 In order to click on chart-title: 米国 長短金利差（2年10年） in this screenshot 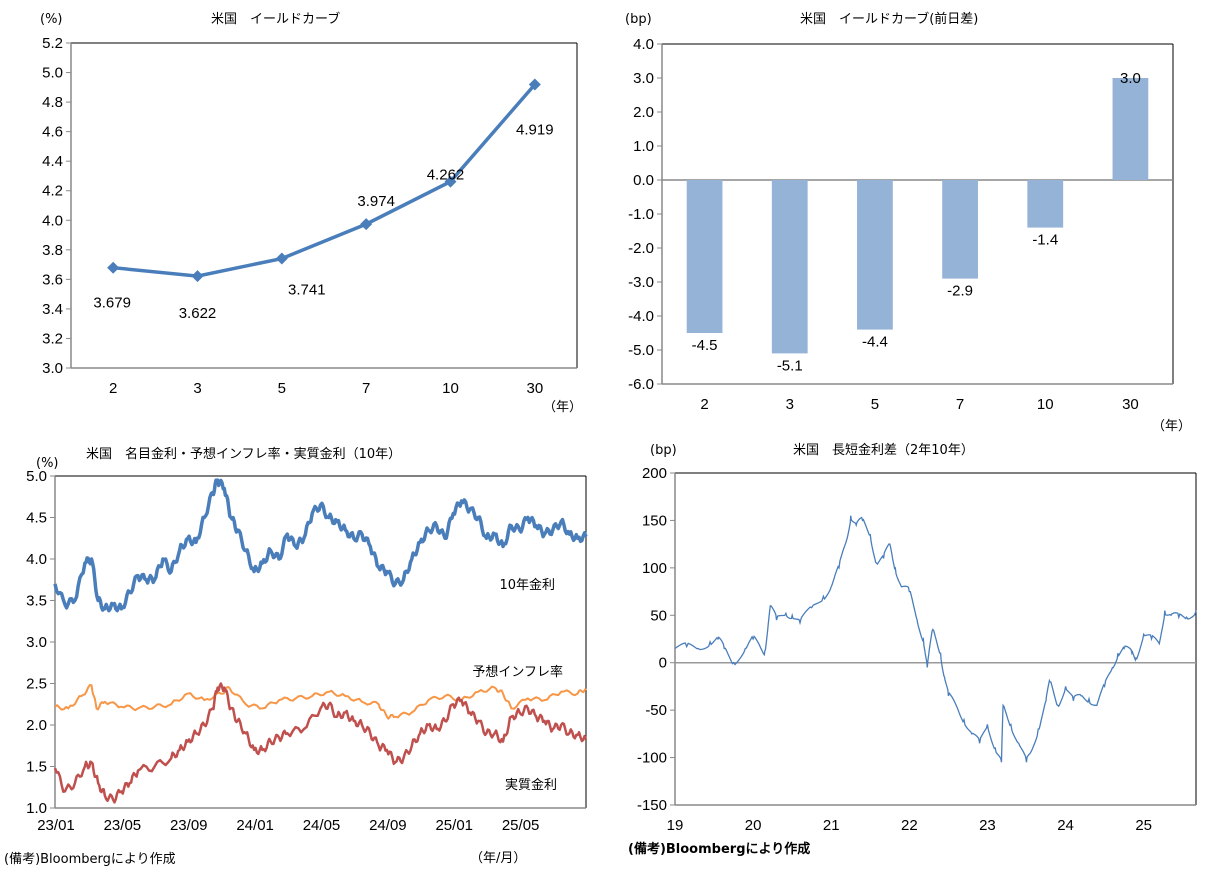, I will do `click(883, 450)`.